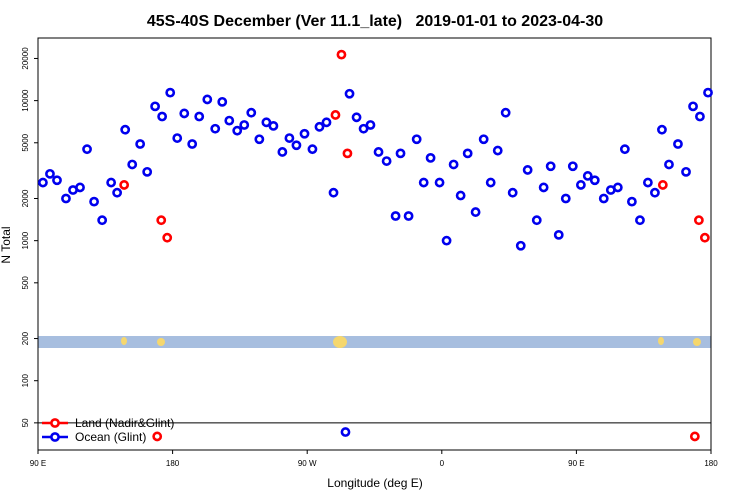  I want to click on x-tick-label: 90 W, so click(307, 463).